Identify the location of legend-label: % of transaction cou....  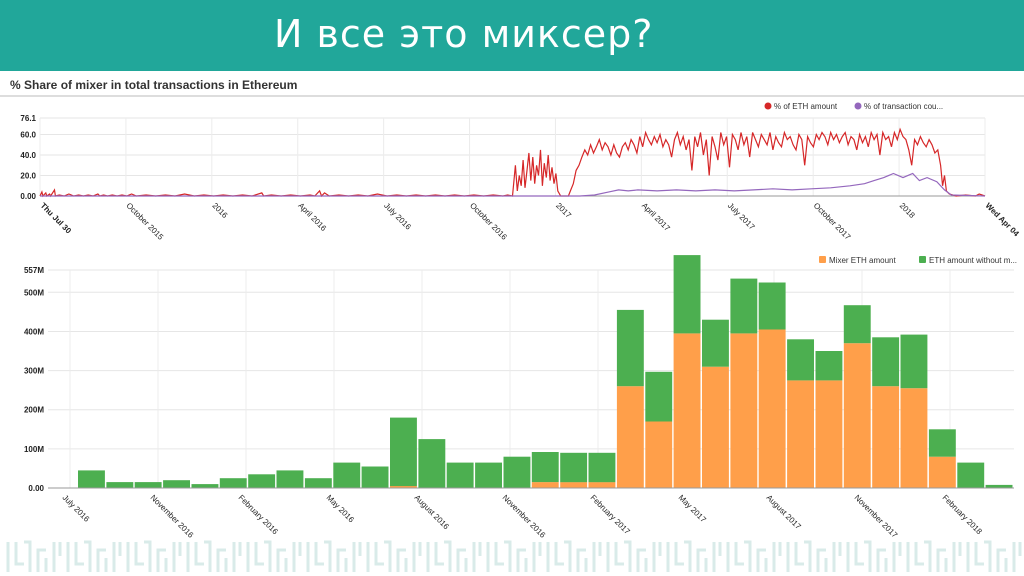
(903, 106).